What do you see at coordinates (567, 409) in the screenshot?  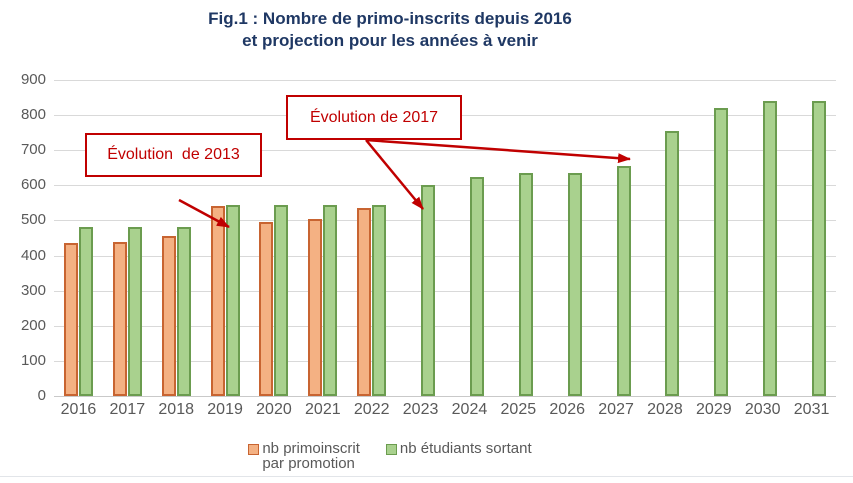 I see `x-tick-label-2026: 2026` at bounding box center [567, 409].